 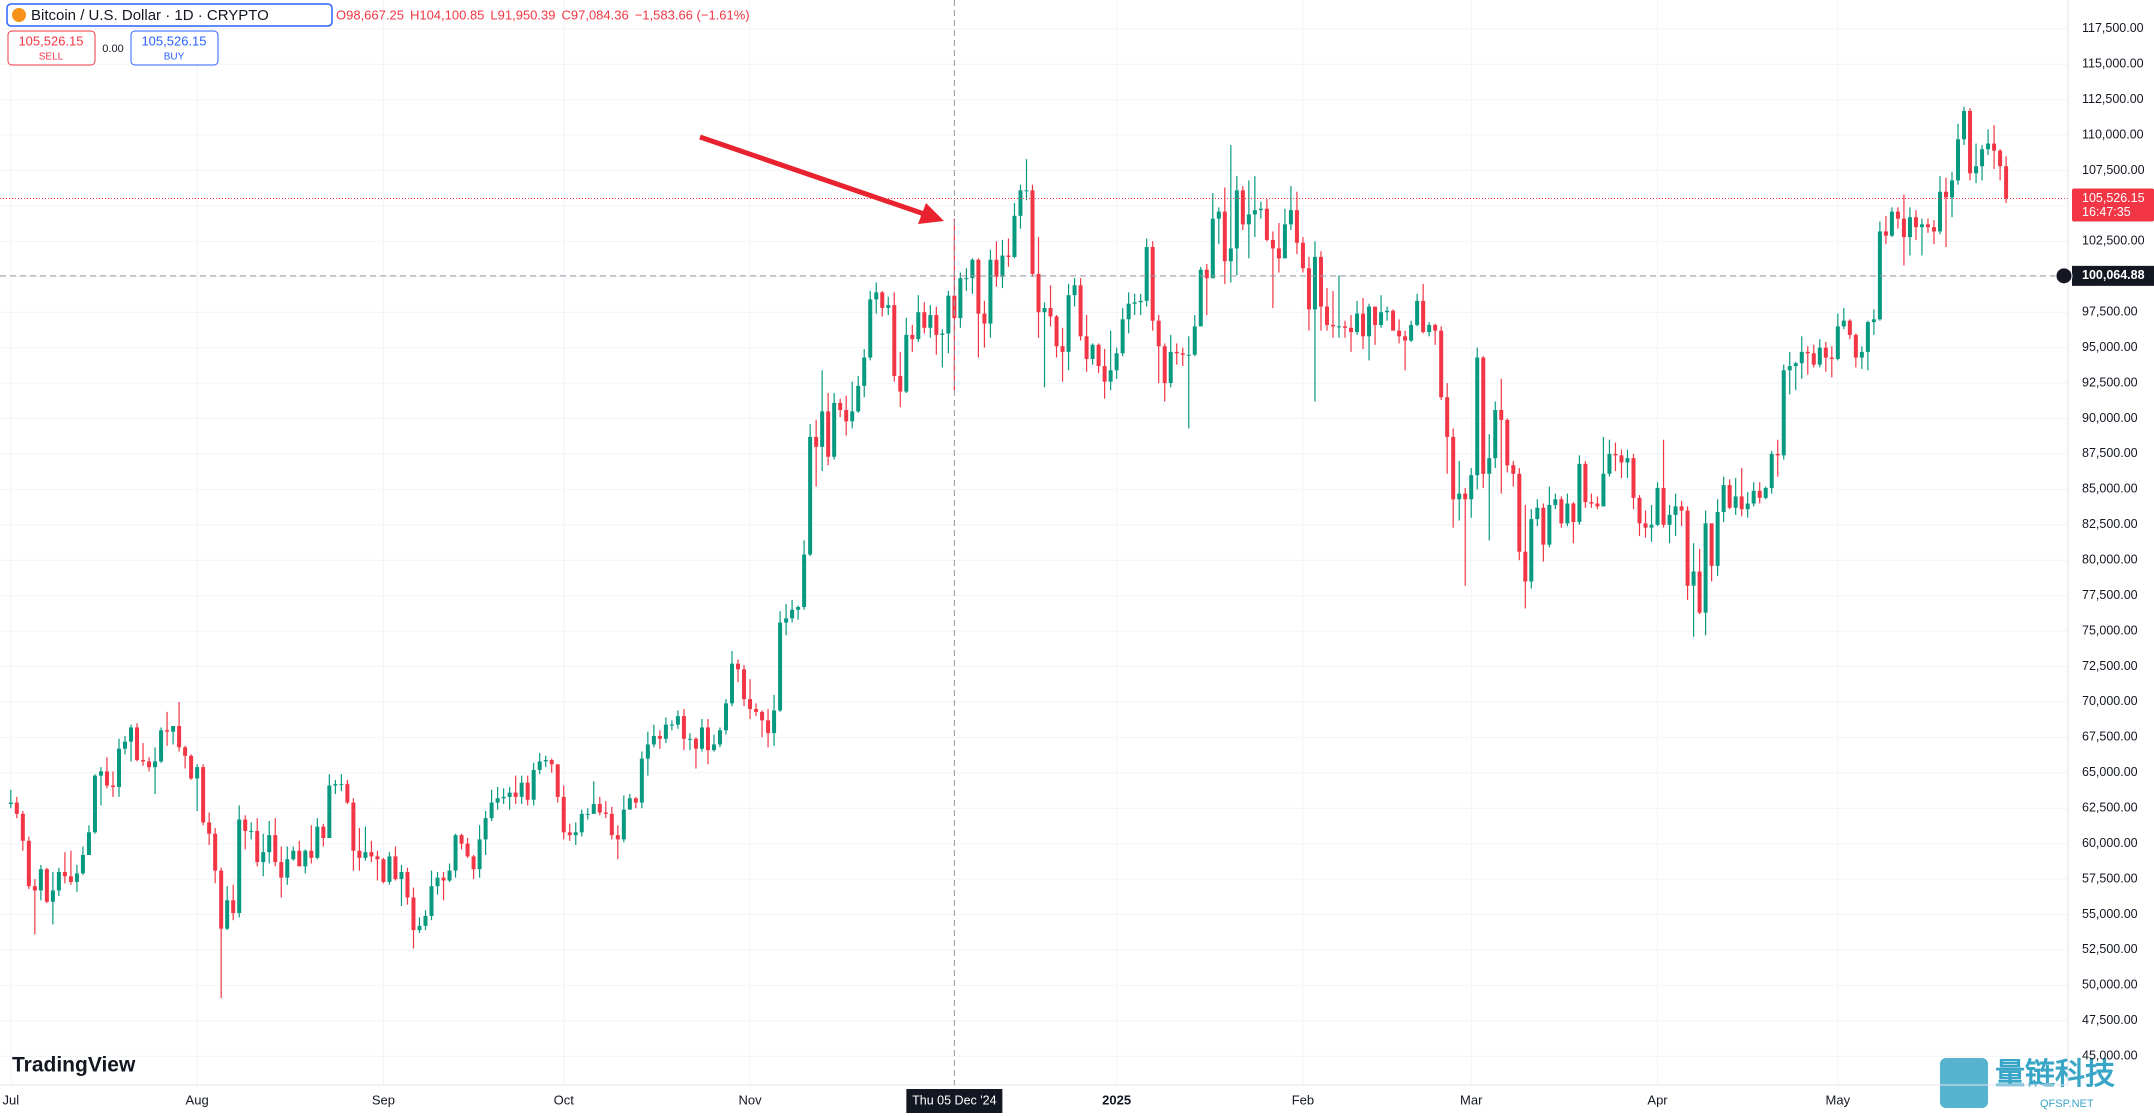 I want to click on y-tick-label: 92,500.00, so click(x=2110, y=382).